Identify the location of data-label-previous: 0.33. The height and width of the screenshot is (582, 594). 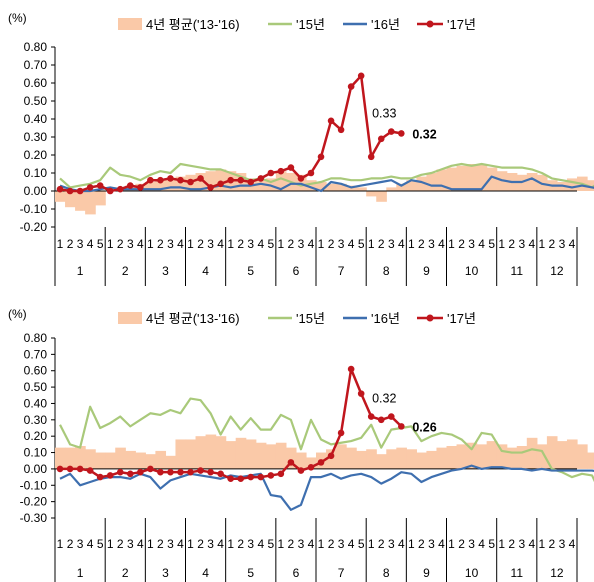
(384, 114).